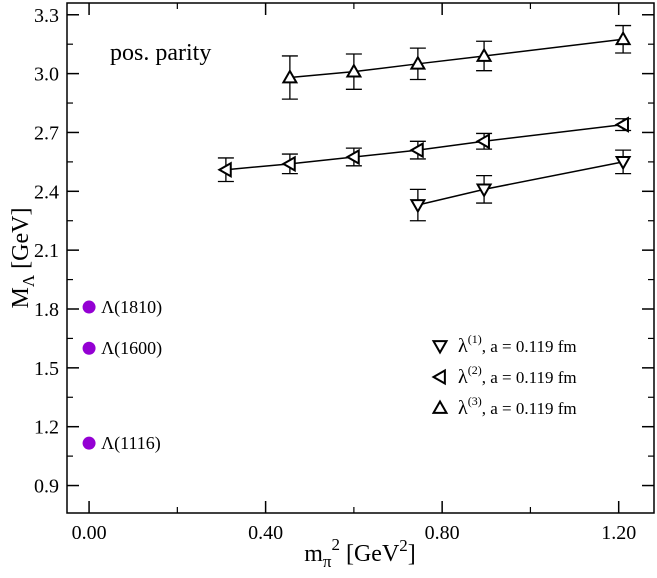 Image resolution: width=657 pixels, height=578 pixels. I want to click on x-axis-unit-close: ], so click(412, 554).